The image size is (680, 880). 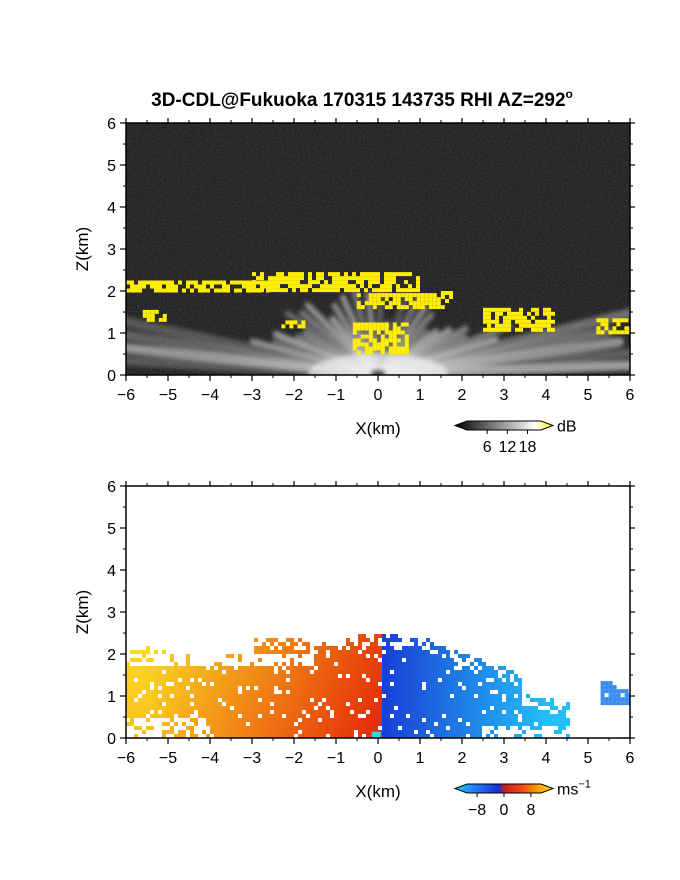 What do you see at coordinates (630, 395) in the screenshot?
I see `snr-xtick-label: 6` at bounding box center [630, 395].